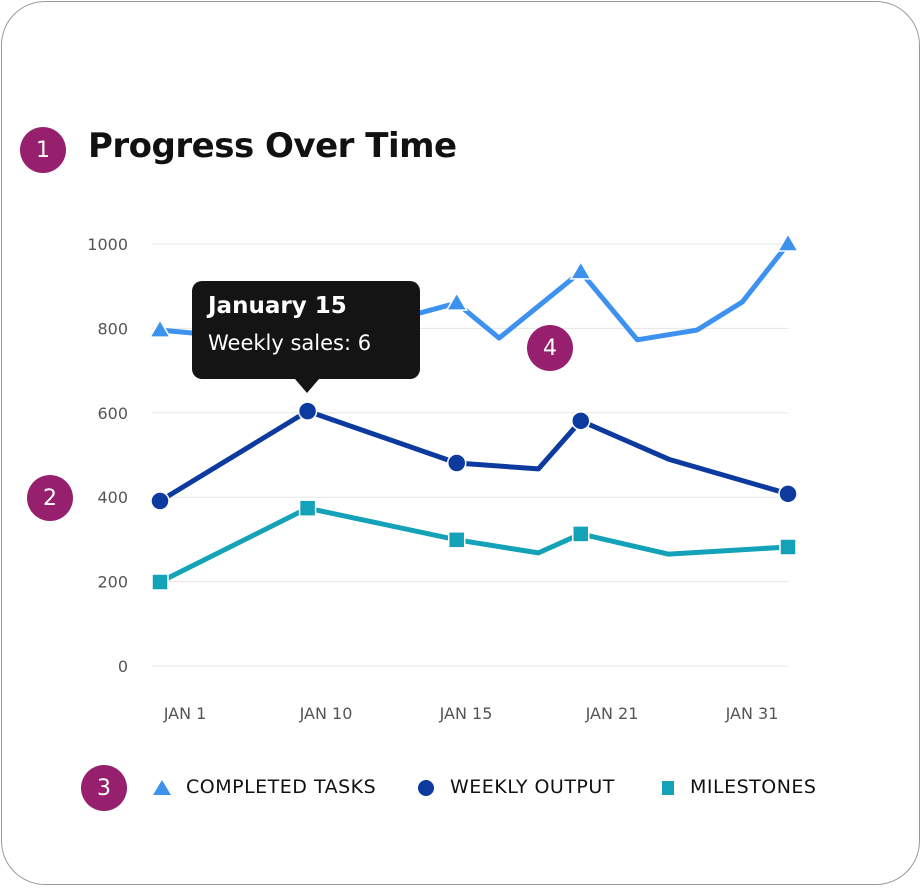 This screenshot has width=923, height=888. I want to click on y-tick-label: 0, so click(123, 666).